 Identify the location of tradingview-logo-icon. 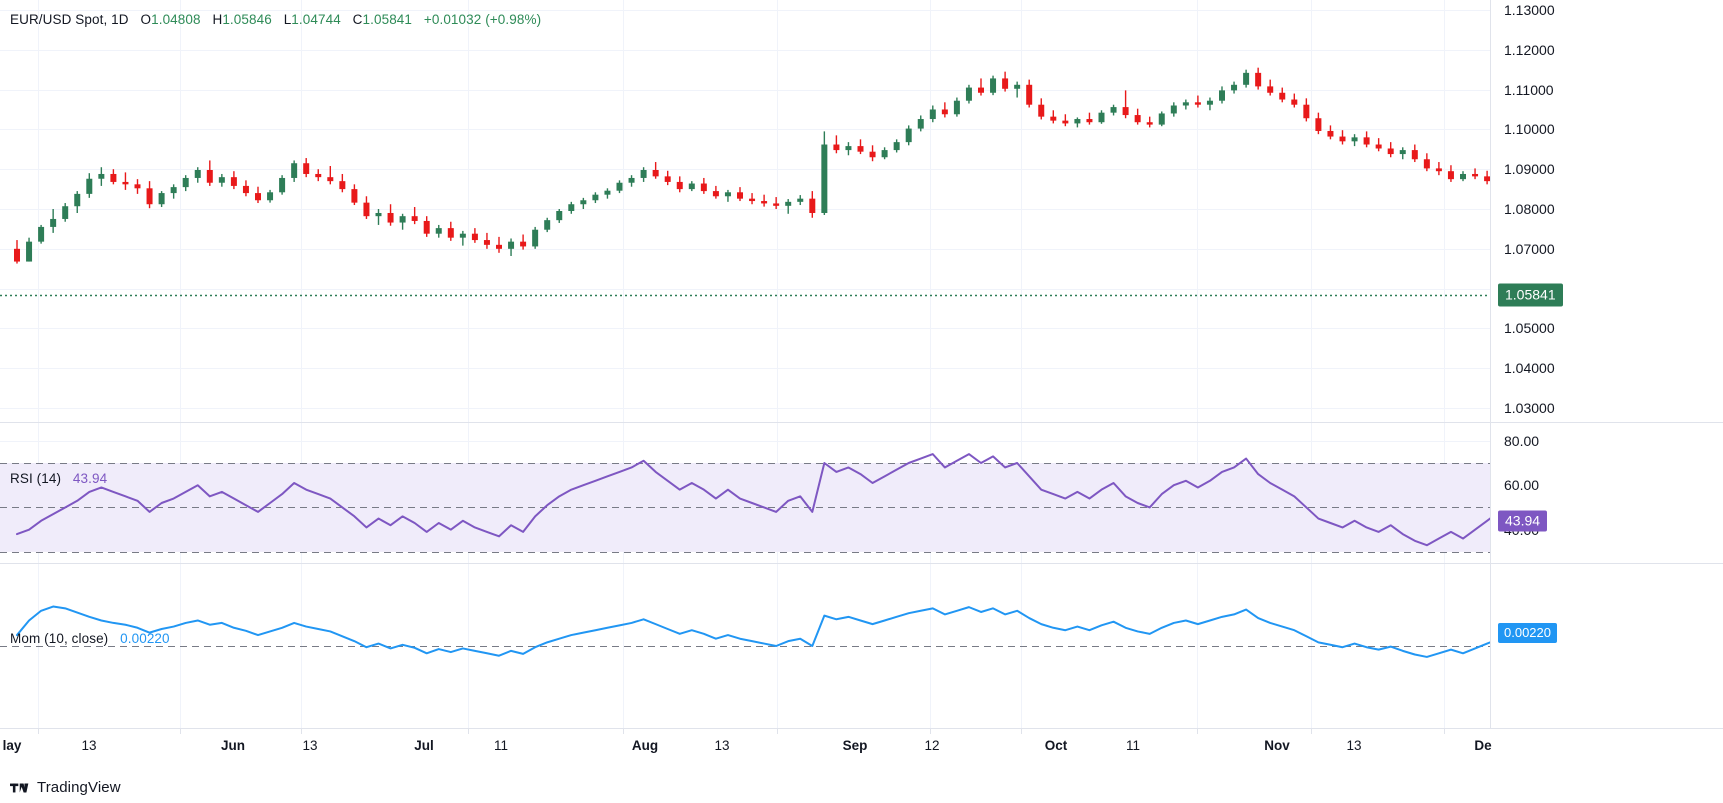
(19, 787).